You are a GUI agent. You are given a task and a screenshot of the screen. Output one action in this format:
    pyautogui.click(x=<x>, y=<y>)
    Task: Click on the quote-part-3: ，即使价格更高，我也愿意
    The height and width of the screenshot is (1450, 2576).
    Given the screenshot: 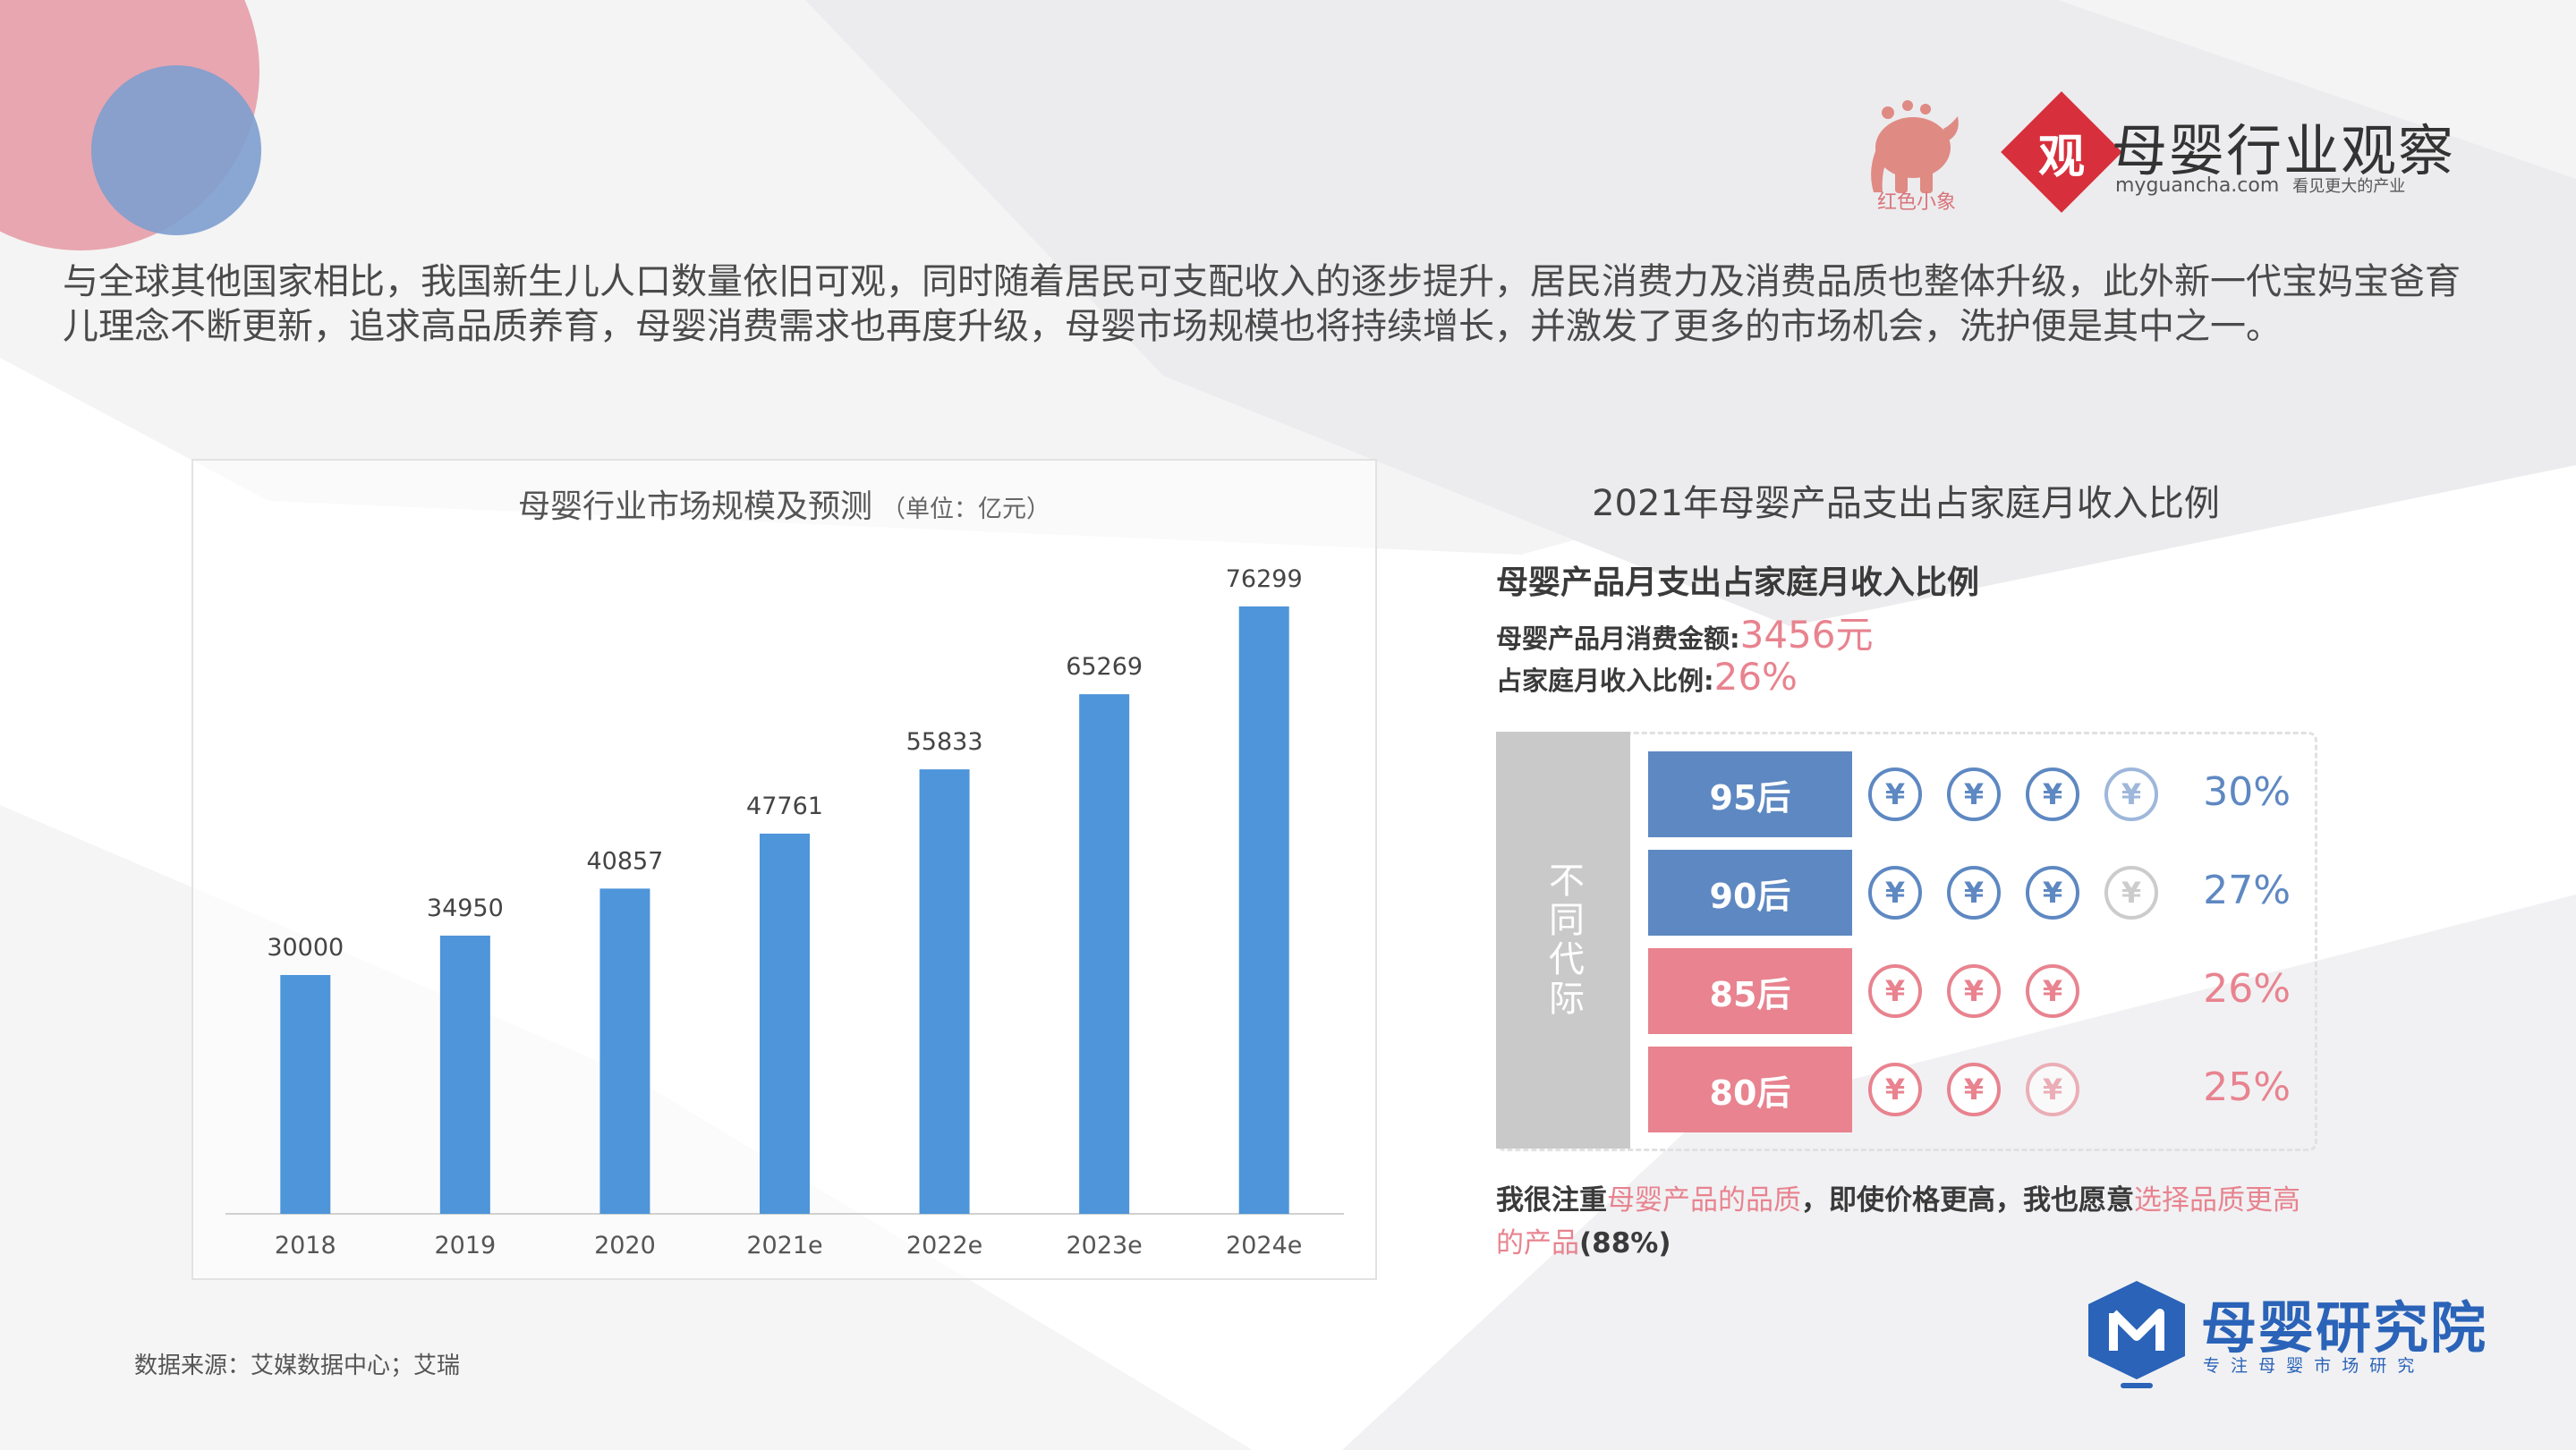 What is the action you would take?
    pyautogui.click(x=1967, y=1201)
    